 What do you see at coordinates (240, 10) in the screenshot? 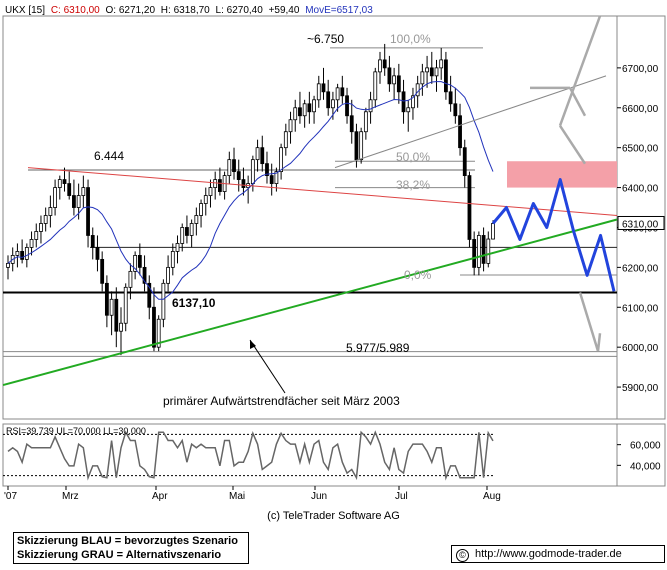
I see `header-low: L: 6270,40` at bounding box center [240, 10].